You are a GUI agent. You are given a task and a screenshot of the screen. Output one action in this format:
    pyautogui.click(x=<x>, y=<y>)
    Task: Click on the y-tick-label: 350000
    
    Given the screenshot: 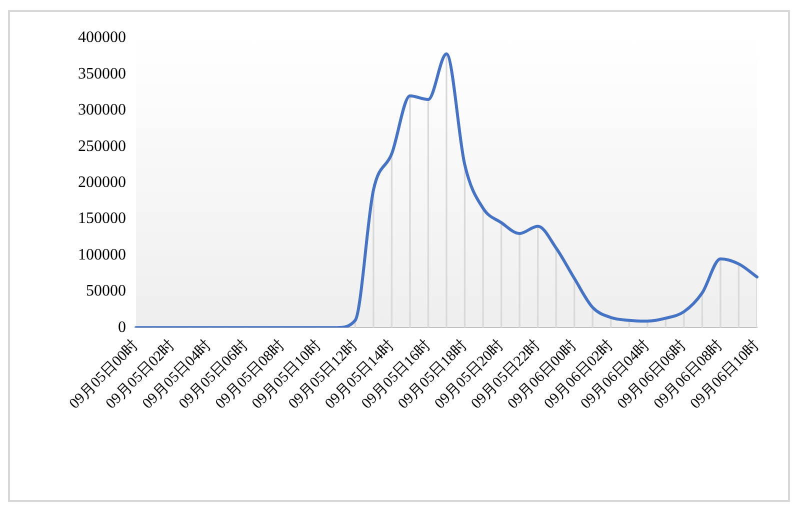 What is the action you would take?
    pyautogui.click(x=102, y=73)
    